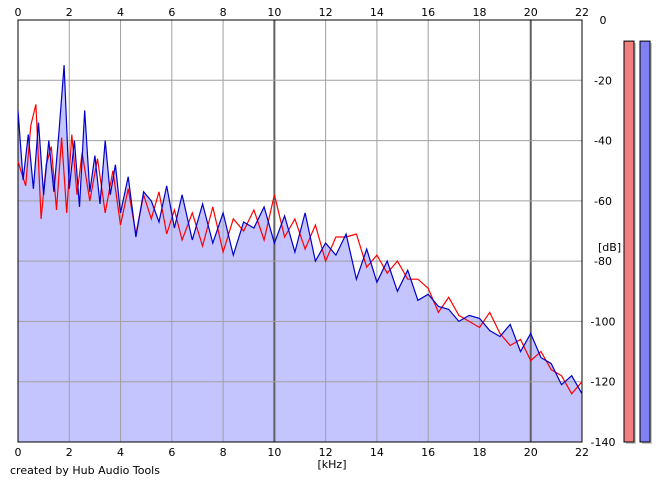 The height and width of the screenshot is (482, 664). What do you see at coordinates (603, 141) in the screenshot?
I see `y-tick-label: -40` at bounding box center [603, 141].